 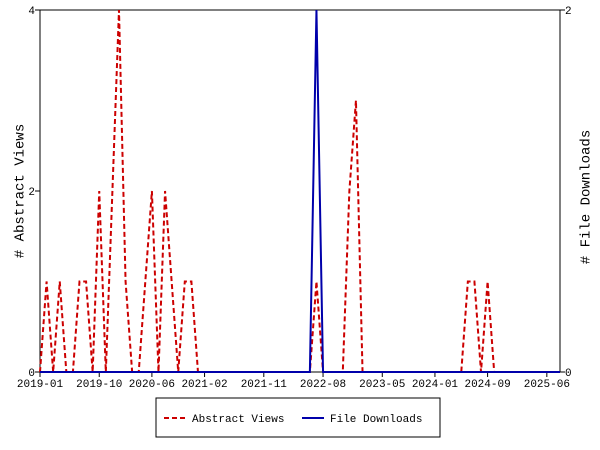 I want to click on x-tick-label: 2025-06, so click(x=547, y=385).